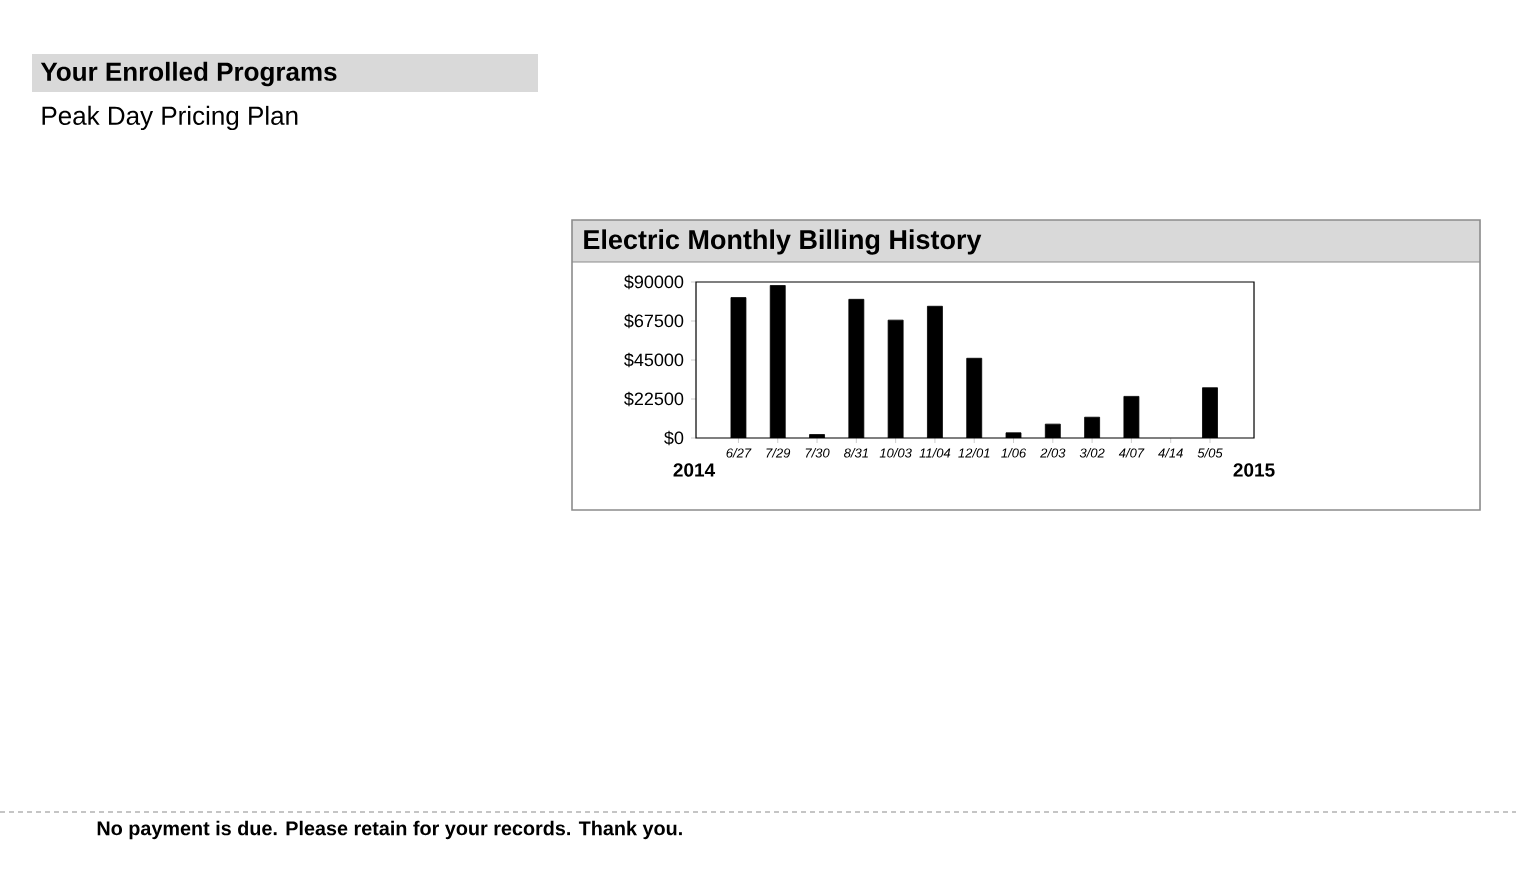 The height and width of the screenshot is (884, 1516). What do you see at coordinates (389, 830) in the screenshot?
I see `text: No payment is due. Please retain for your records. Thank you.` at bounding box center [389, 830].